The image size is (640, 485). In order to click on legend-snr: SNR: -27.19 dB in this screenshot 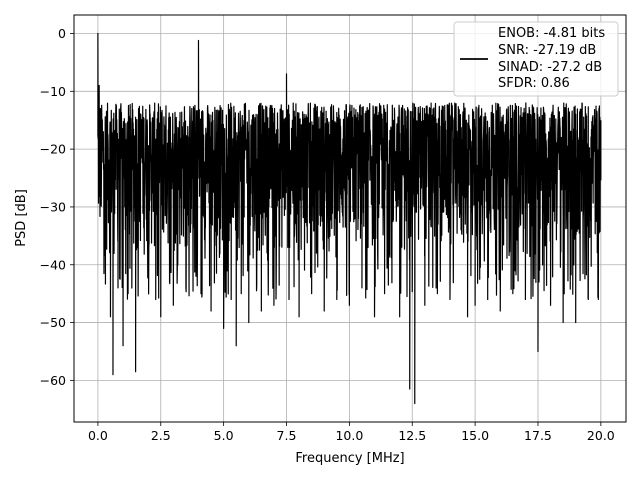, I will do `click(547, 50)`.